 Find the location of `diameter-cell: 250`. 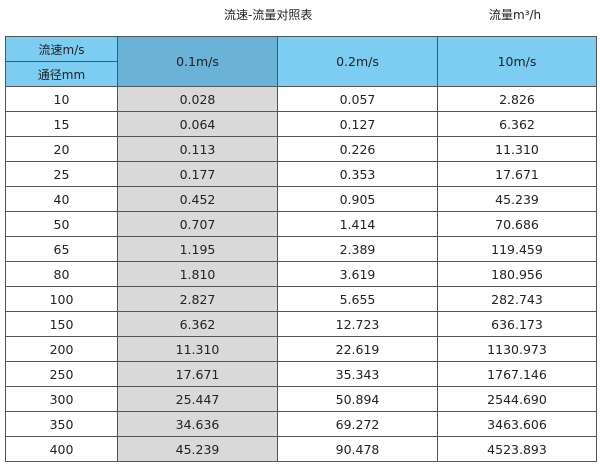

diameter-cell: 250 is located at coordinates (61, 374).